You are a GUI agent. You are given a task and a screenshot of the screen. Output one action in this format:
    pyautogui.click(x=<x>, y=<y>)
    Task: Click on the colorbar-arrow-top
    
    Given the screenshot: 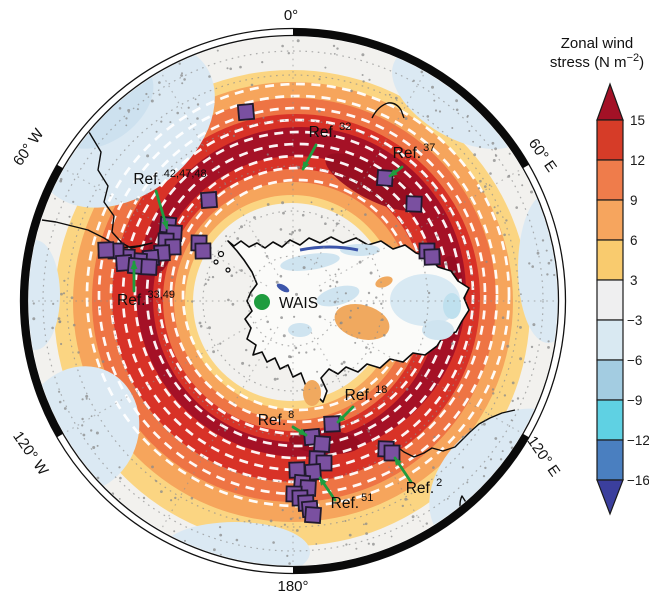 What is the action you would take?
    pyautogui.click(x=610, y=101)
    